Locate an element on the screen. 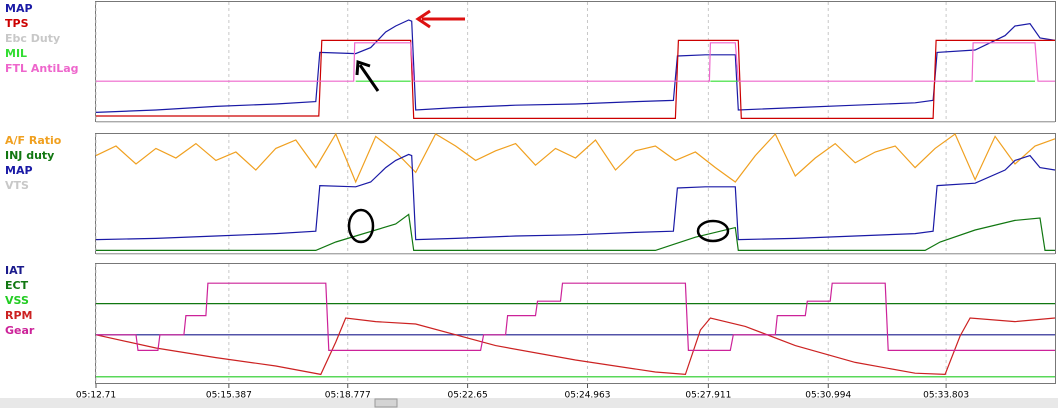 The width and height of the screenshot is (1058, 408). x-tick-label: 05:15.387 is located at coordinates (229, 396).